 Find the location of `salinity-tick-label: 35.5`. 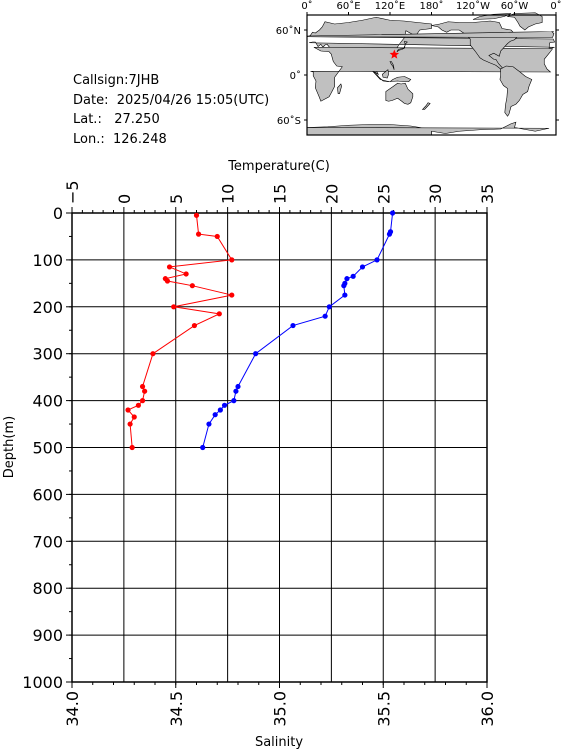

salinity-tick-label: 35.5 is located at coordinates (383, 709).